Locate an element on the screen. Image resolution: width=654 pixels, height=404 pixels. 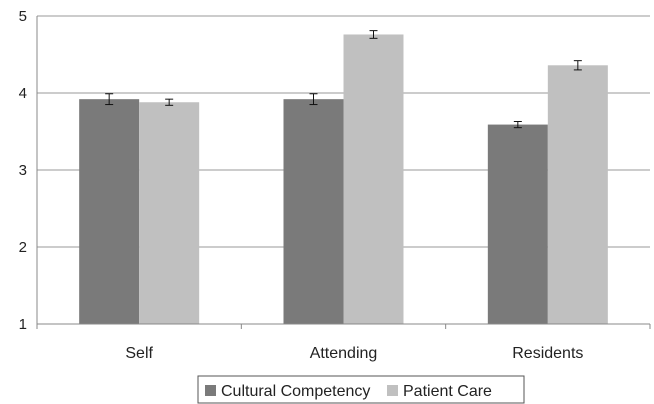
y-axis-ticks: 1 2 3 4 5 is located at coordinates (23, 170).